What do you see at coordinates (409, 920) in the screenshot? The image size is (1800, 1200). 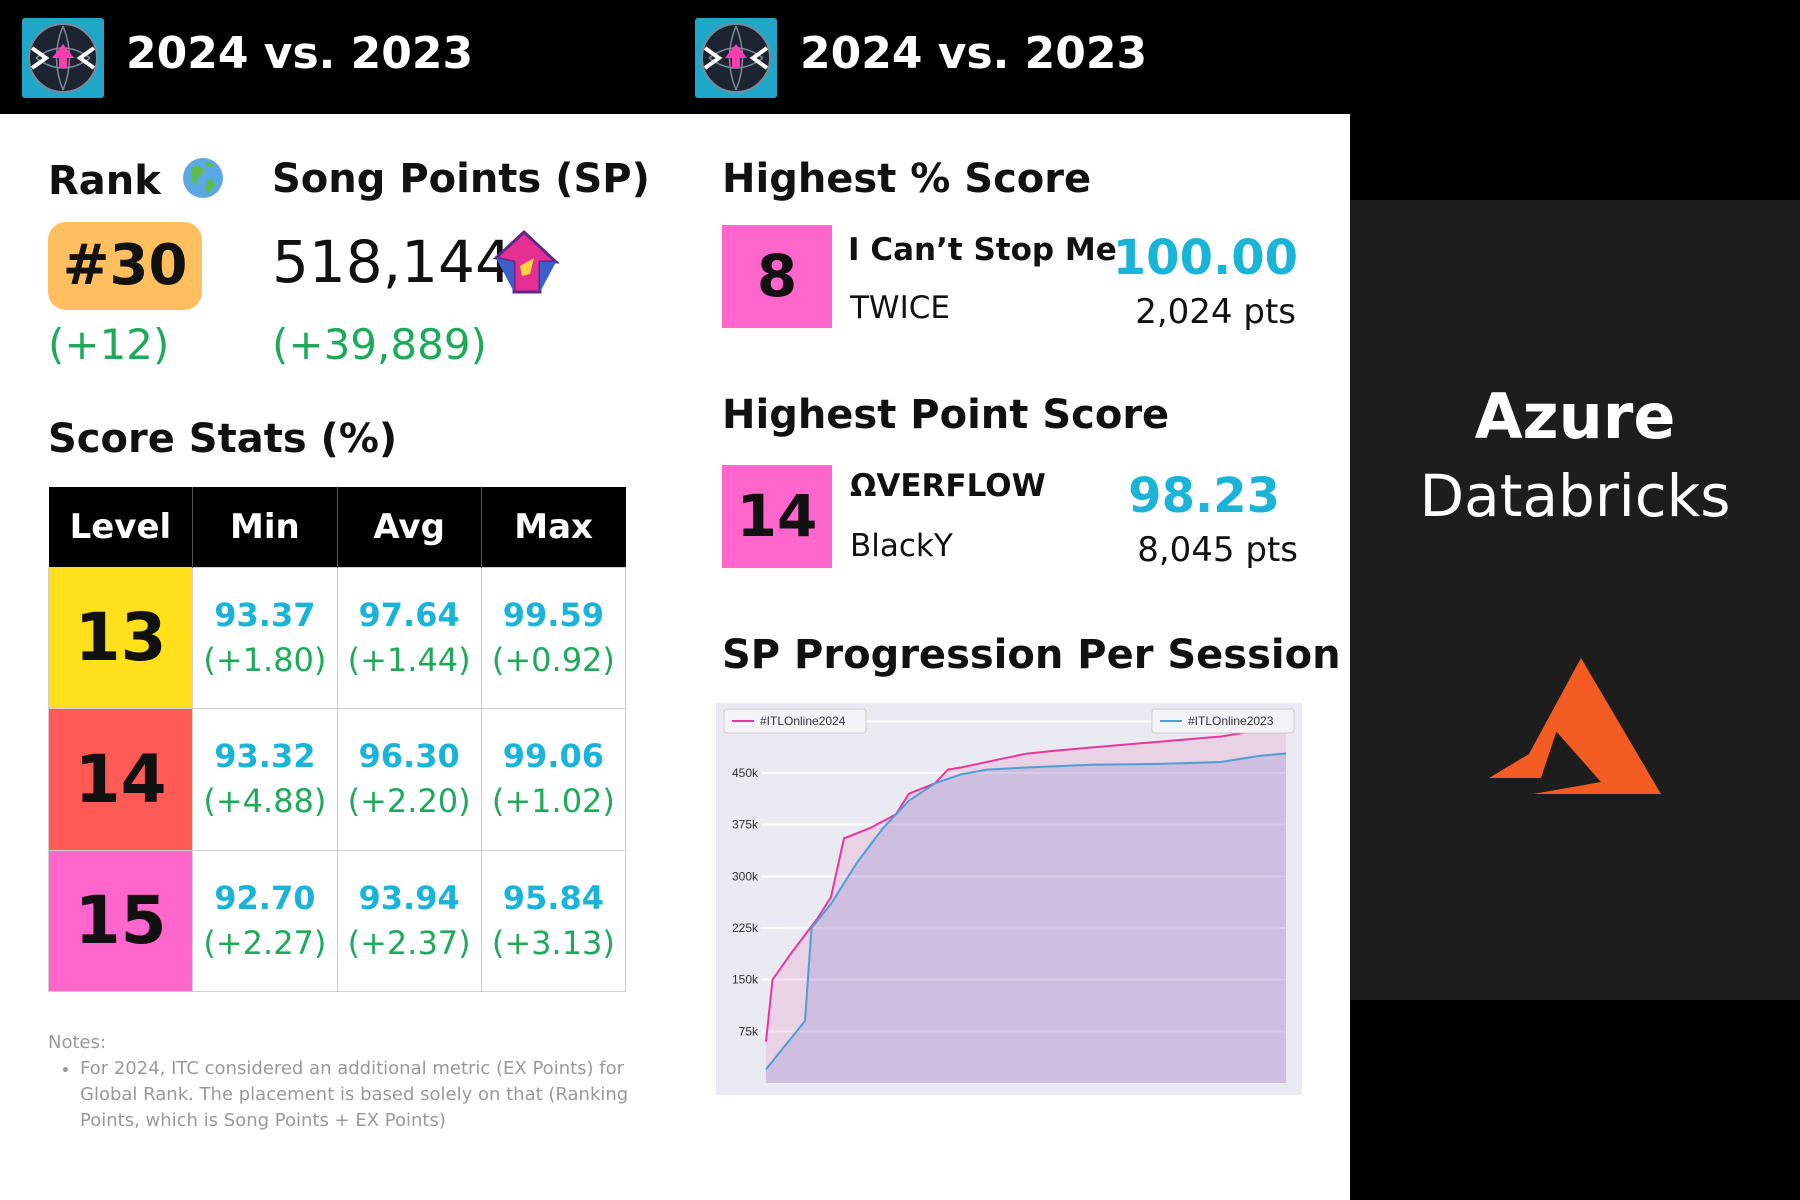 I see `stat-cell: 93.94 (+2.37)` at bounding box center [409, 920].